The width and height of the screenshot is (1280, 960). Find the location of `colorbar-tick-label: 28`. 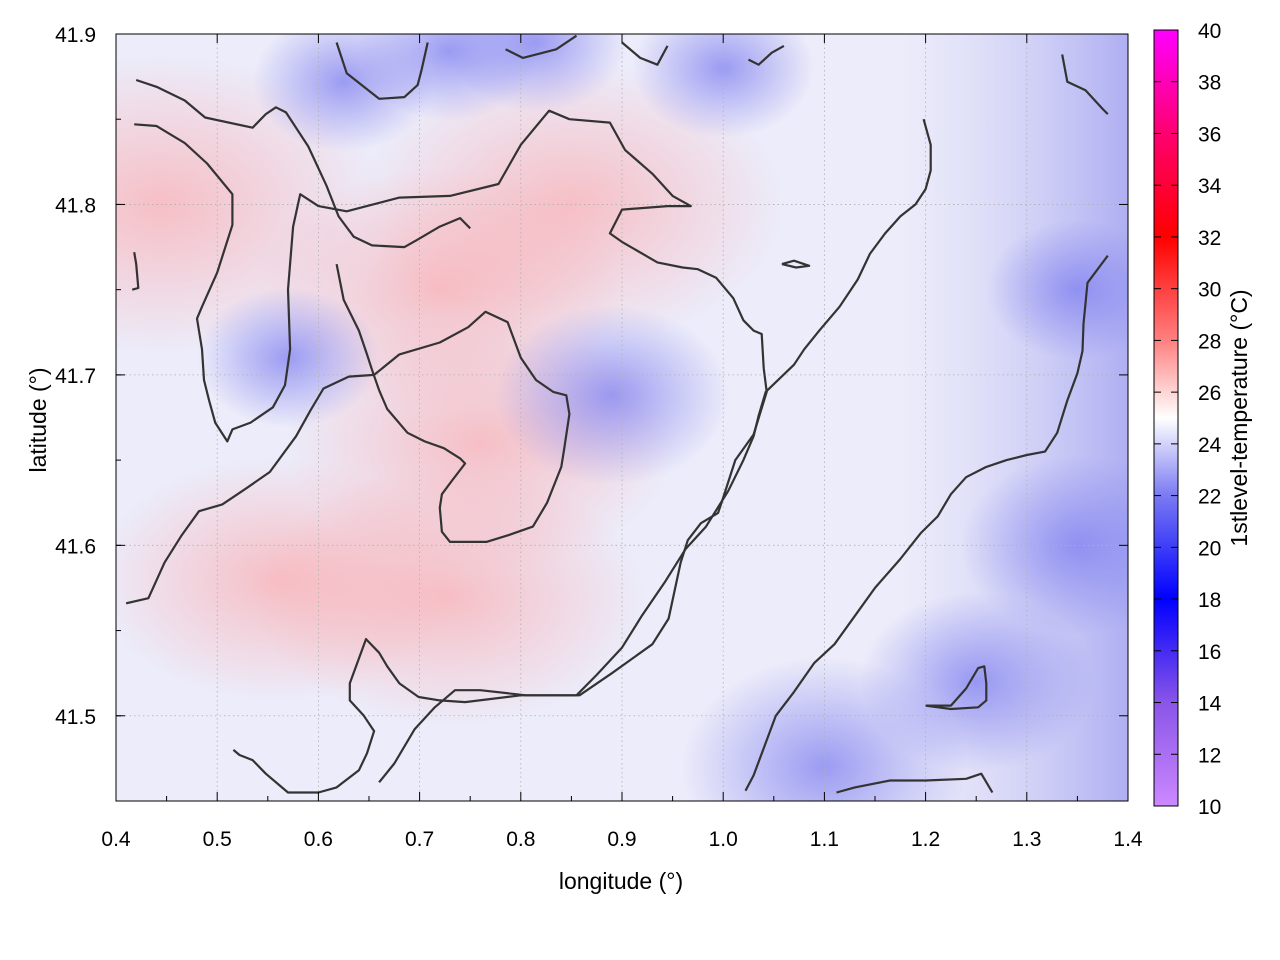

colorbar-tick-label: 28 is located at coordinates (1209, 341).